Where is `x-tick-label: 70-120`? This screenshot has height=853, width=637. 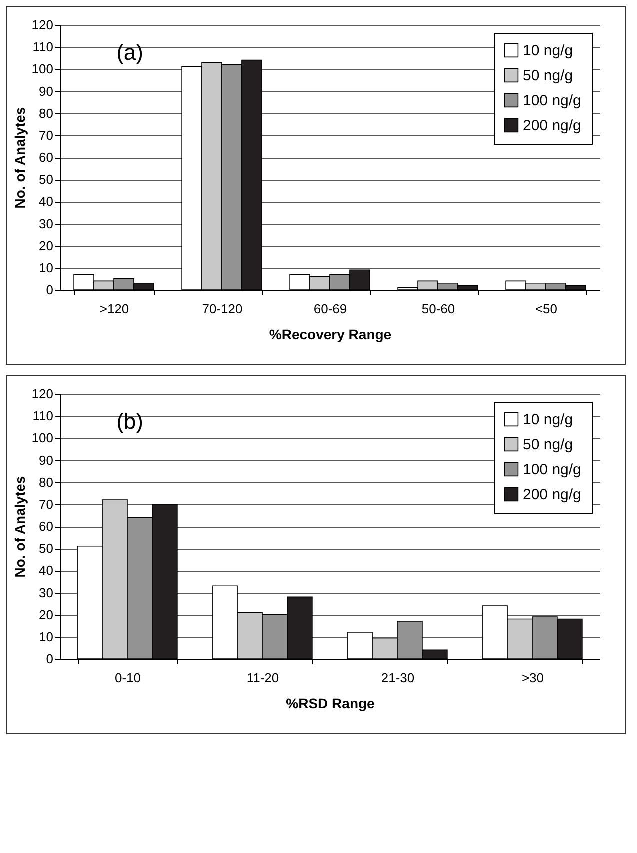
x-tick-label: 70-120 is located at coordinates (222, 309).